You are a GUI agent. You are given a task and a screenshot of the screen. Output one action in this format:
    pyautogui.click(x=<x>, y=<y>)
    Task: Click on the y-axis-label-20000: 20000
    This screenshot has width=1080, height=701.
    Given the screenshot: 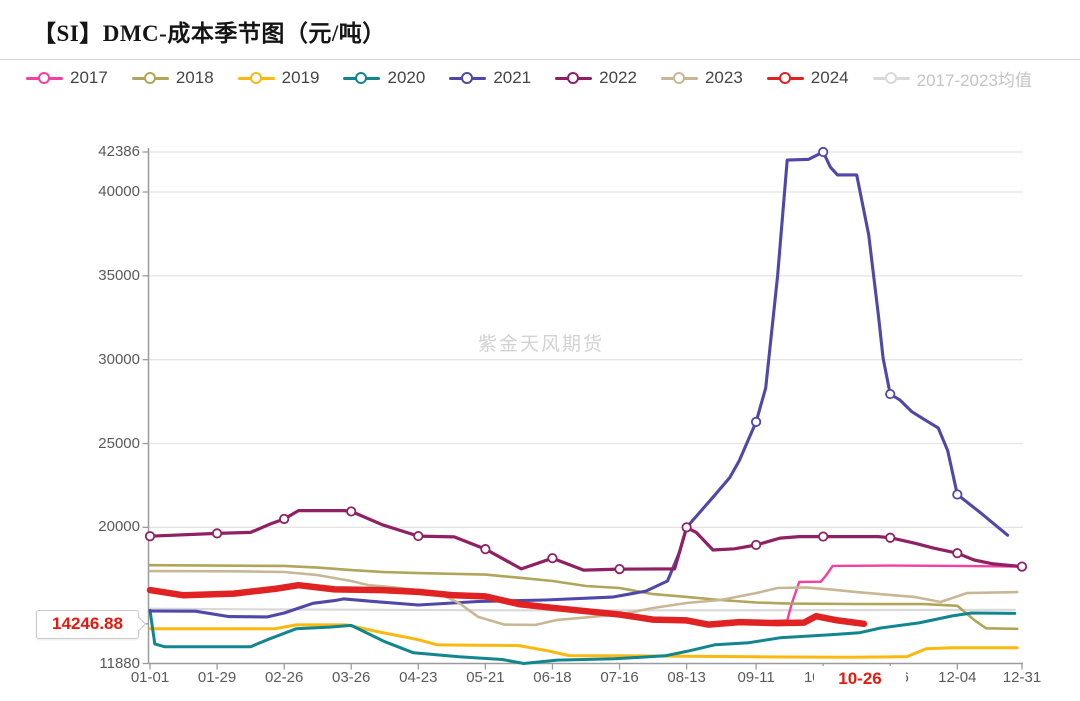 What is the action you would take?
    pyautogui.click(x=119, y=527)
    